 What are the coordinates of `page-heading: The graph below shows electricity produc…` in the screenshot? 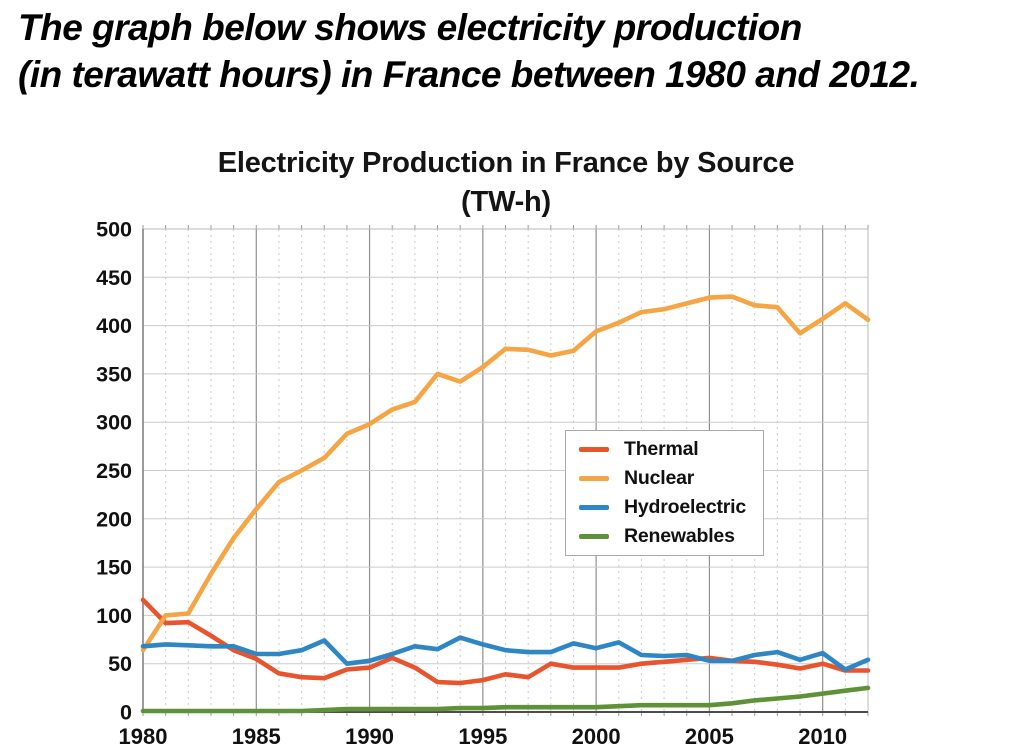 It's located at (469, 51).